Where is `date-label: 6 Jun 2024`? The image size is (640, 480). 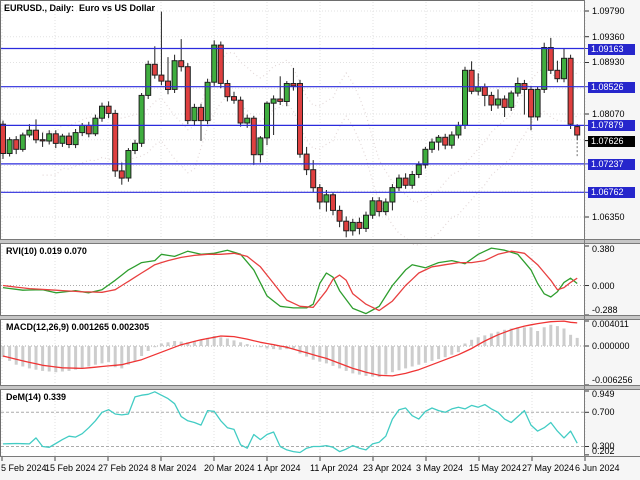
date-label: 6 Jun 2024 is located at coordinates (597, 468).